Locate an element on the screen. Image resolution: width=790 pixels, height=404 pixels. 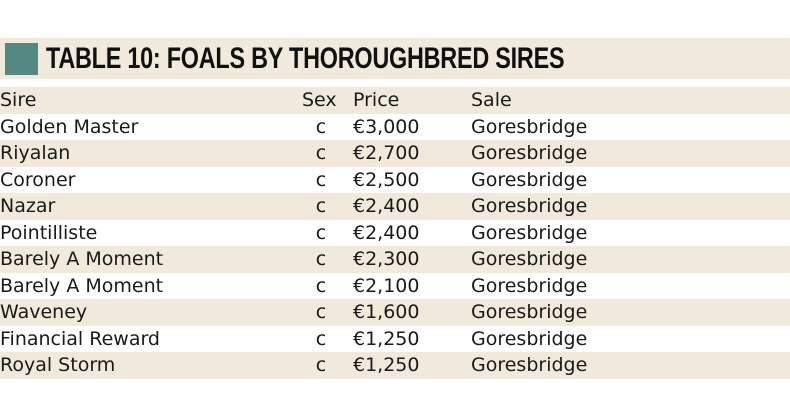
cell-sire: Pointilliste is located at coordinates (49, 232).